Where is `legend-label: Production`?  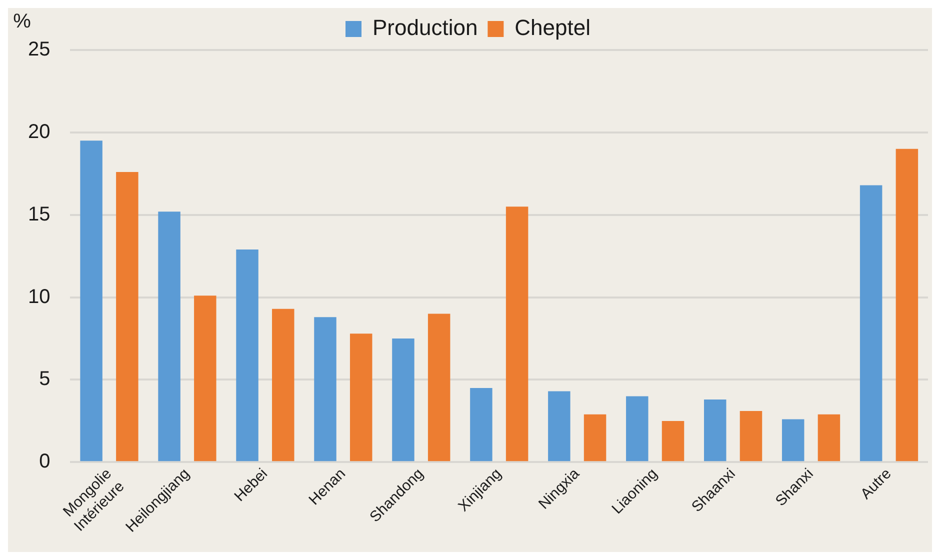 legend-label: Production is located at coordinates (425, 27).